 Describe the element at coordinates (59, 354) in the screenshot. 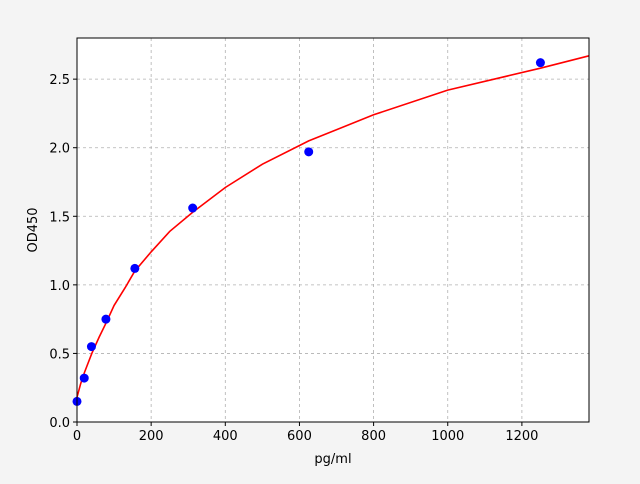

I see `y-tick-label: 0.5` at that location.